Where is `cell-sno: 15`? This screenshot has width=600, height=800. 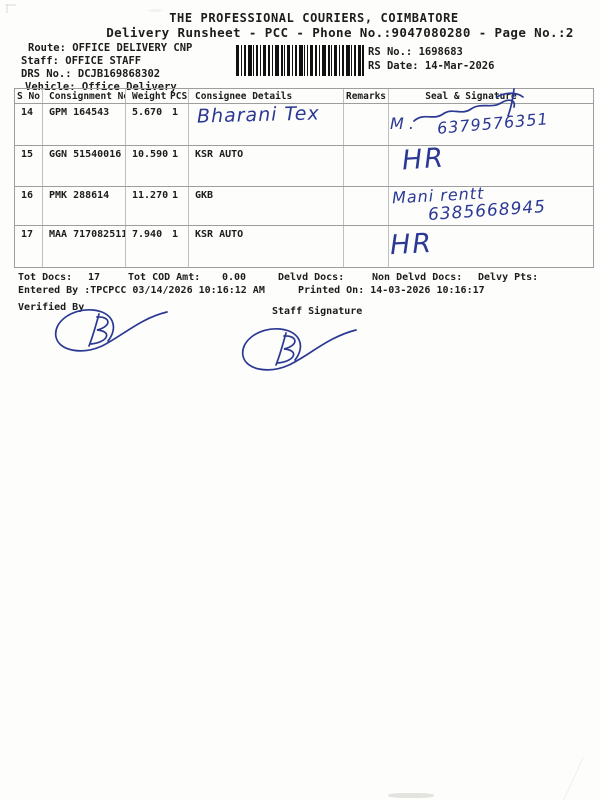
cell-sno: 15 is located at coordinates (29, 166).